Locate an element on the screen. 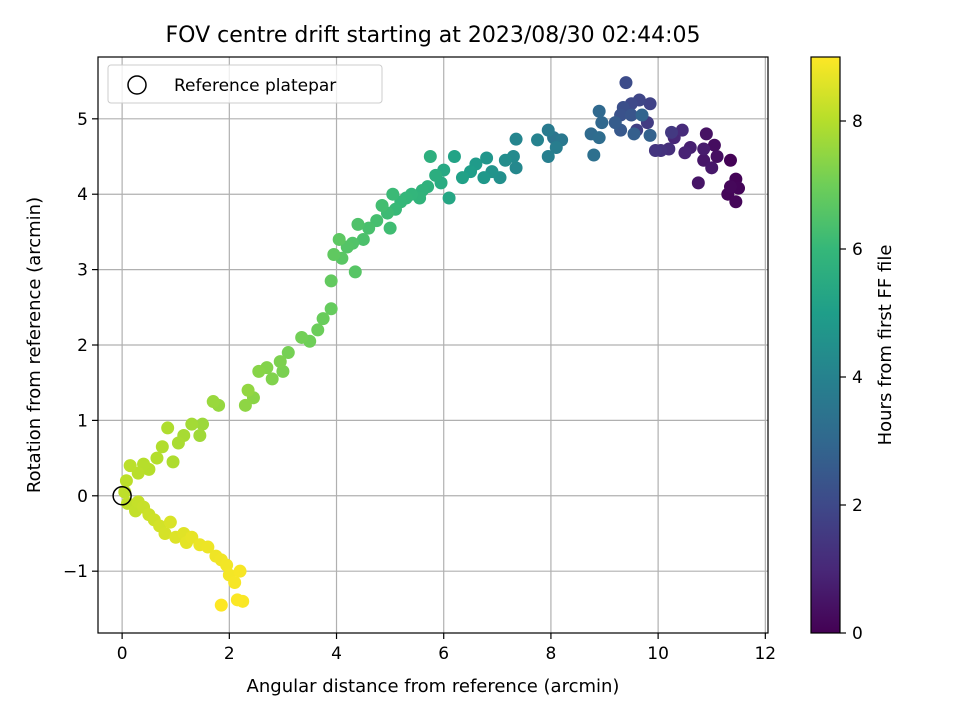 Image resolution: width=960 pixels, height=720 pixels. colorbar-ticks: 0 2 4 6 8 is located at coordinates (851, 378).